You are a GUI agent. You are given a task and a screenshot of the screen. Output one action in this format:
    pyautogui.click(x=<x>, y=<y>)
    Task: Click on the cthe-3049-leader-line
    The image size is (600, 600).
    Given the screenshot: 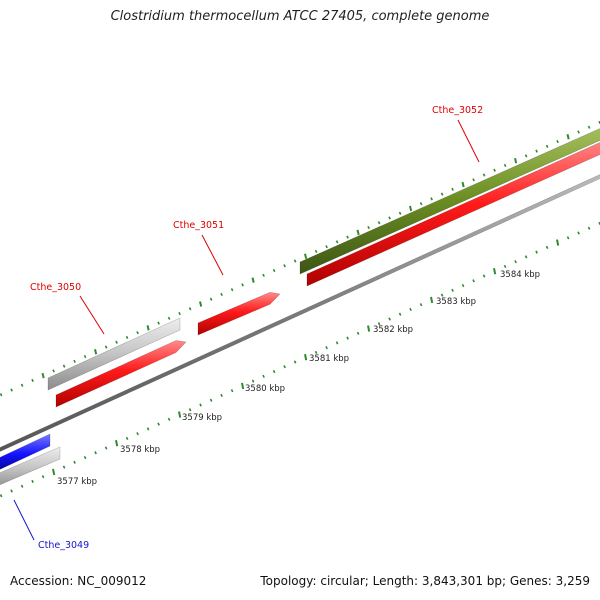 What is the action you would take?
    pyautogui.click(x=24, y=520)
    